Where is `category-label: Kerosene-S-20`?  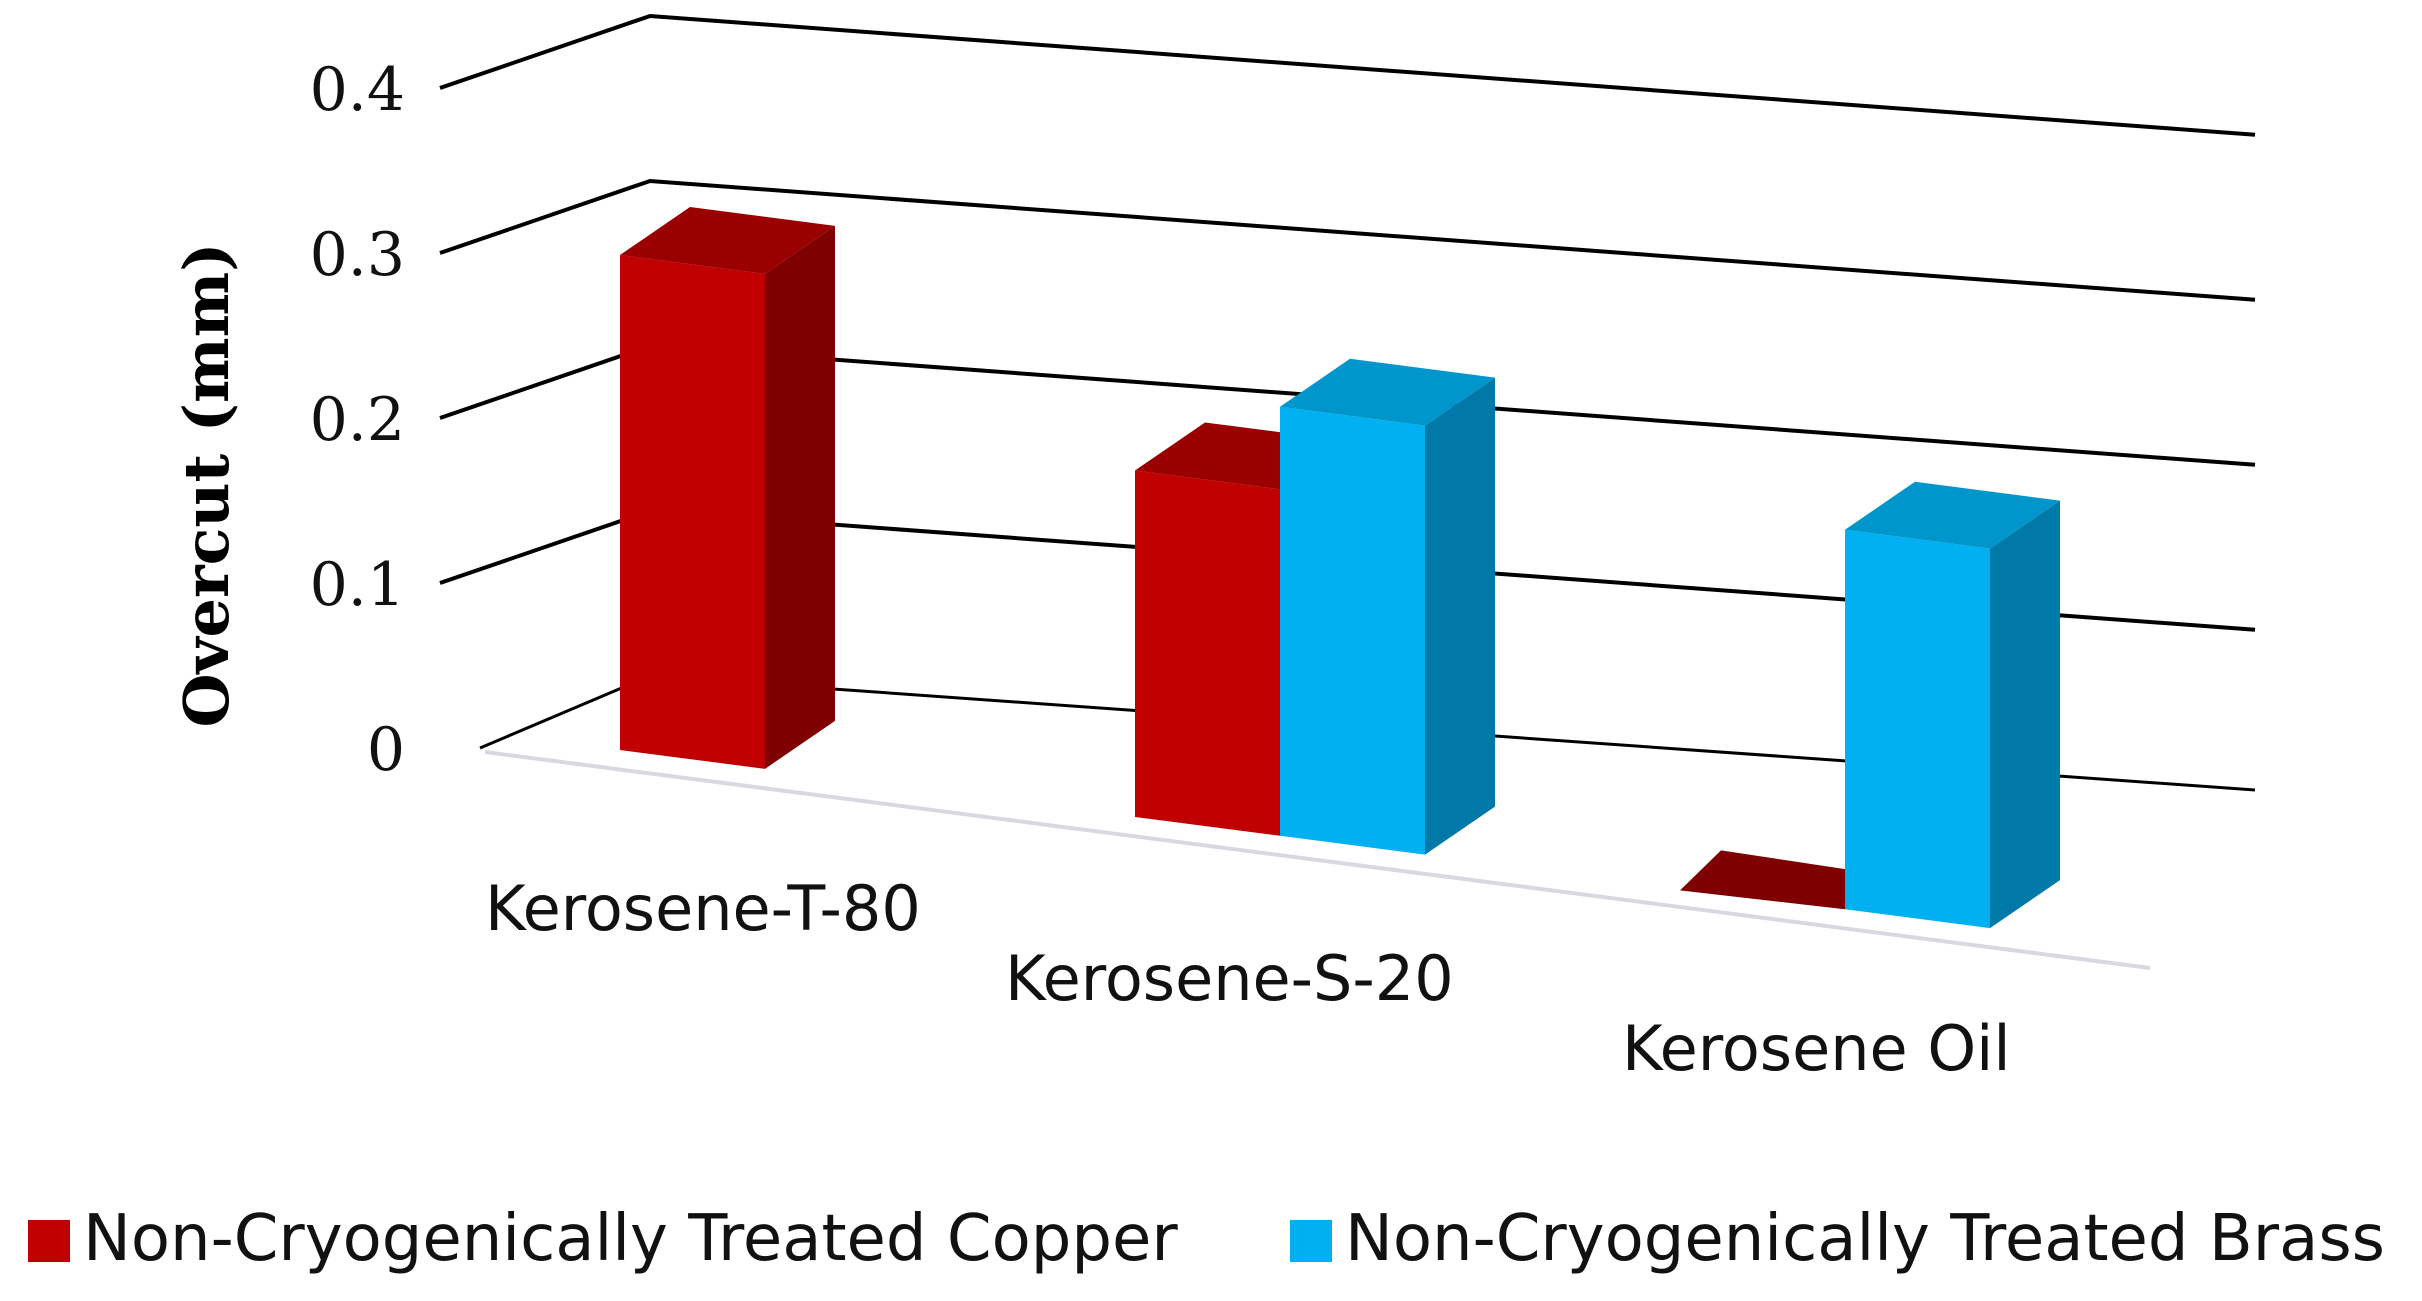 category-label: Kerosene-S-20 is located at coordinates (1229, 978).